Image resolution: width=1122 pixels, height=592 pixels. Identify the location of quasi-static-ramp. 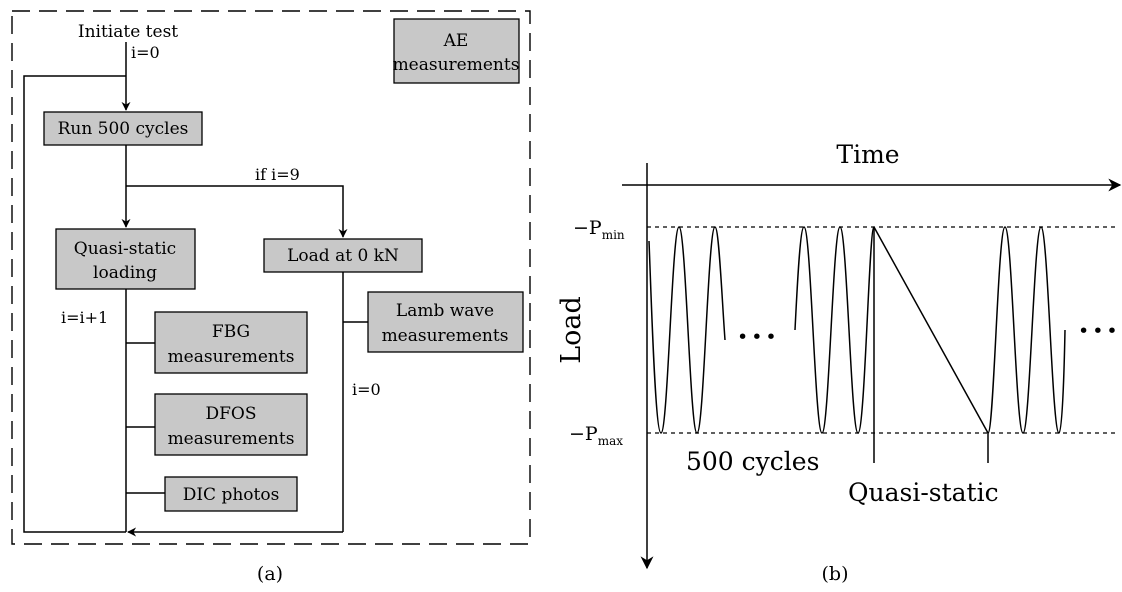
(931, 330).